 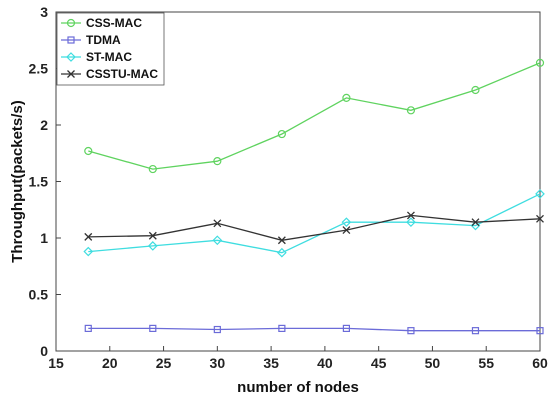 I want to click on series-st-mac, so click(x=314, y=223).